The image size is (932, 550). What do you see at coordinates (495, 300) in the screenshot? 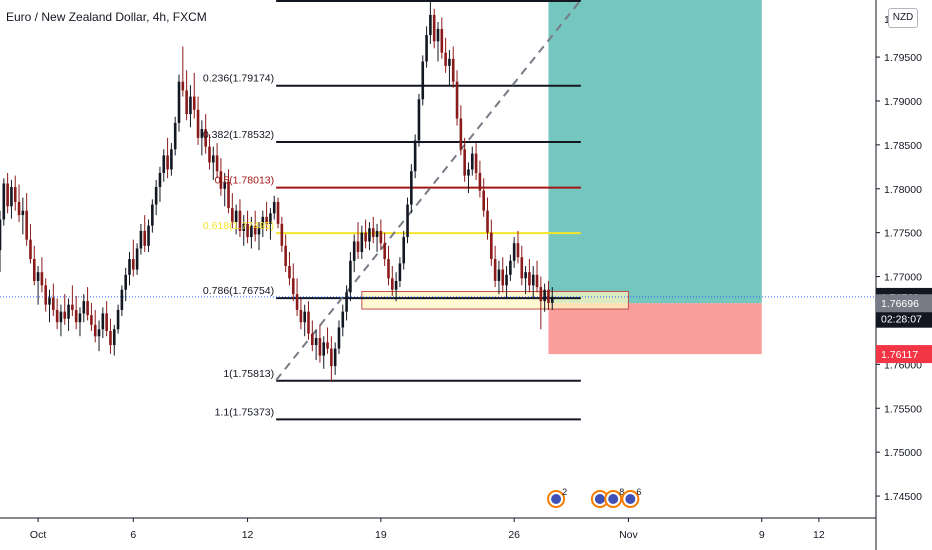
I see `support-zone` at bounding box center [495, 300].